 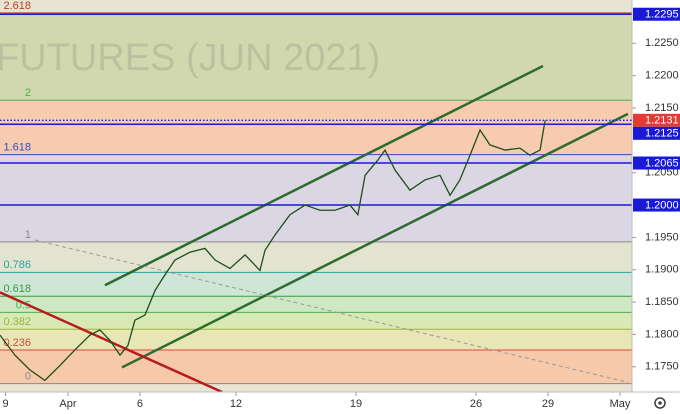 I want to click on gear-center, so click(x=660, y=403).